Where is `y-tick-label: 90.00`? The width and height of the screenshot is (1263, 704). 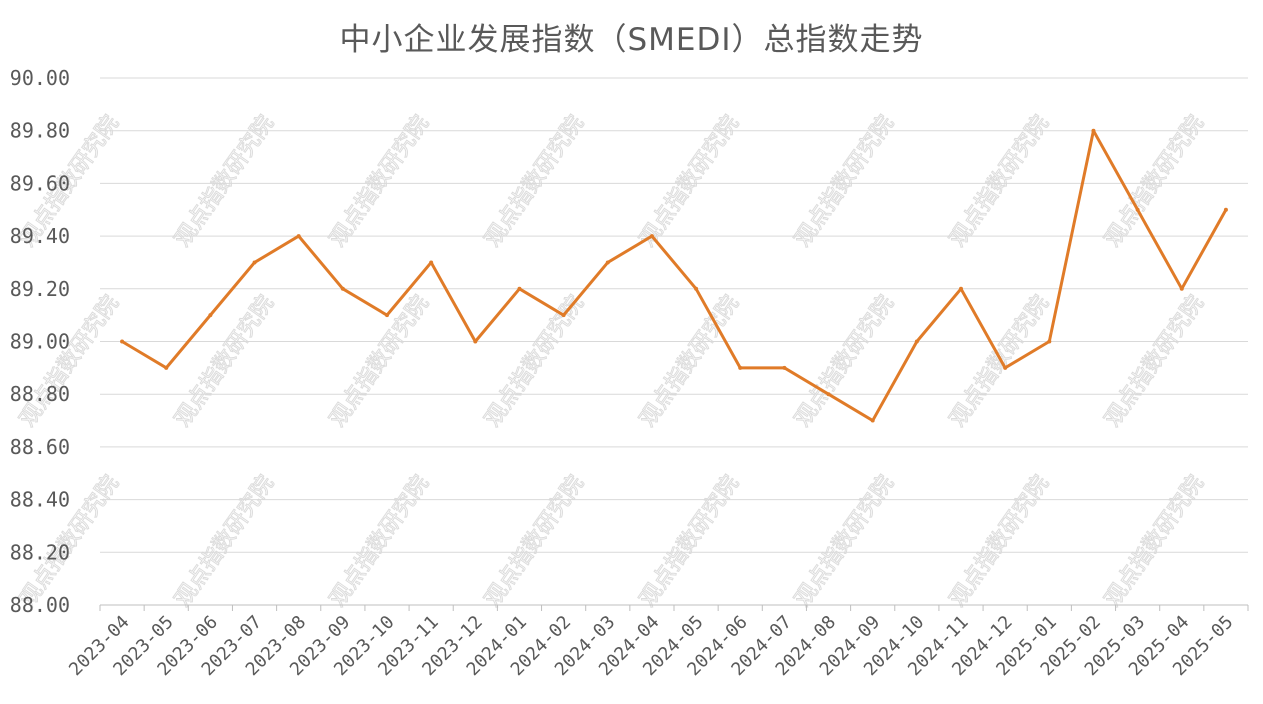 y-tick-label: 90.00 is located at coordinates (40, 78).